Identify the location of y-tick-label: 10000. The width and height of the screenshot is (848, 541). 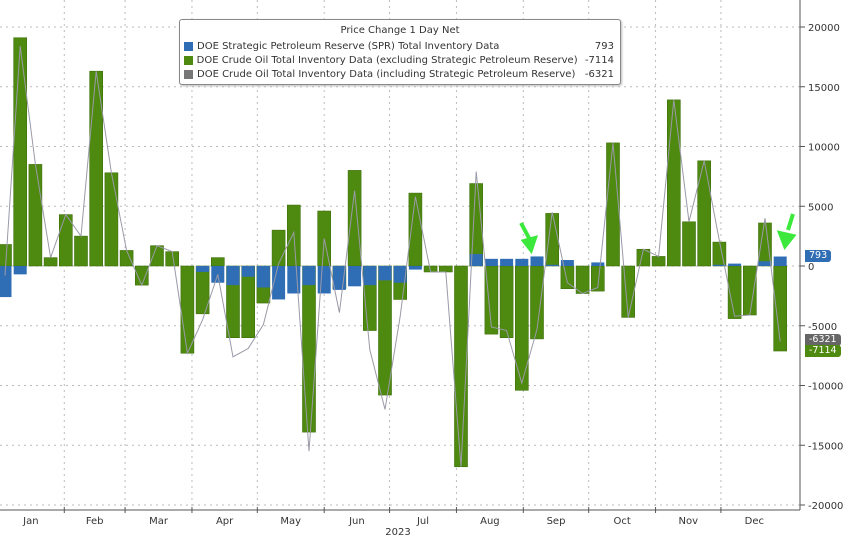
(824, 148).